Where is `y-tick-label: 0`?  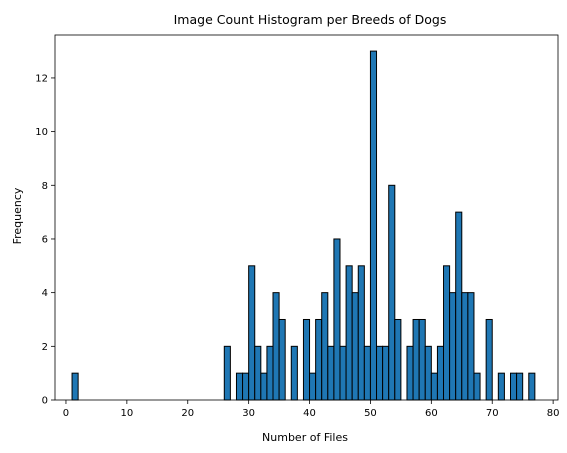
y-tick-label: 0 is located at coordinates (45, 401).